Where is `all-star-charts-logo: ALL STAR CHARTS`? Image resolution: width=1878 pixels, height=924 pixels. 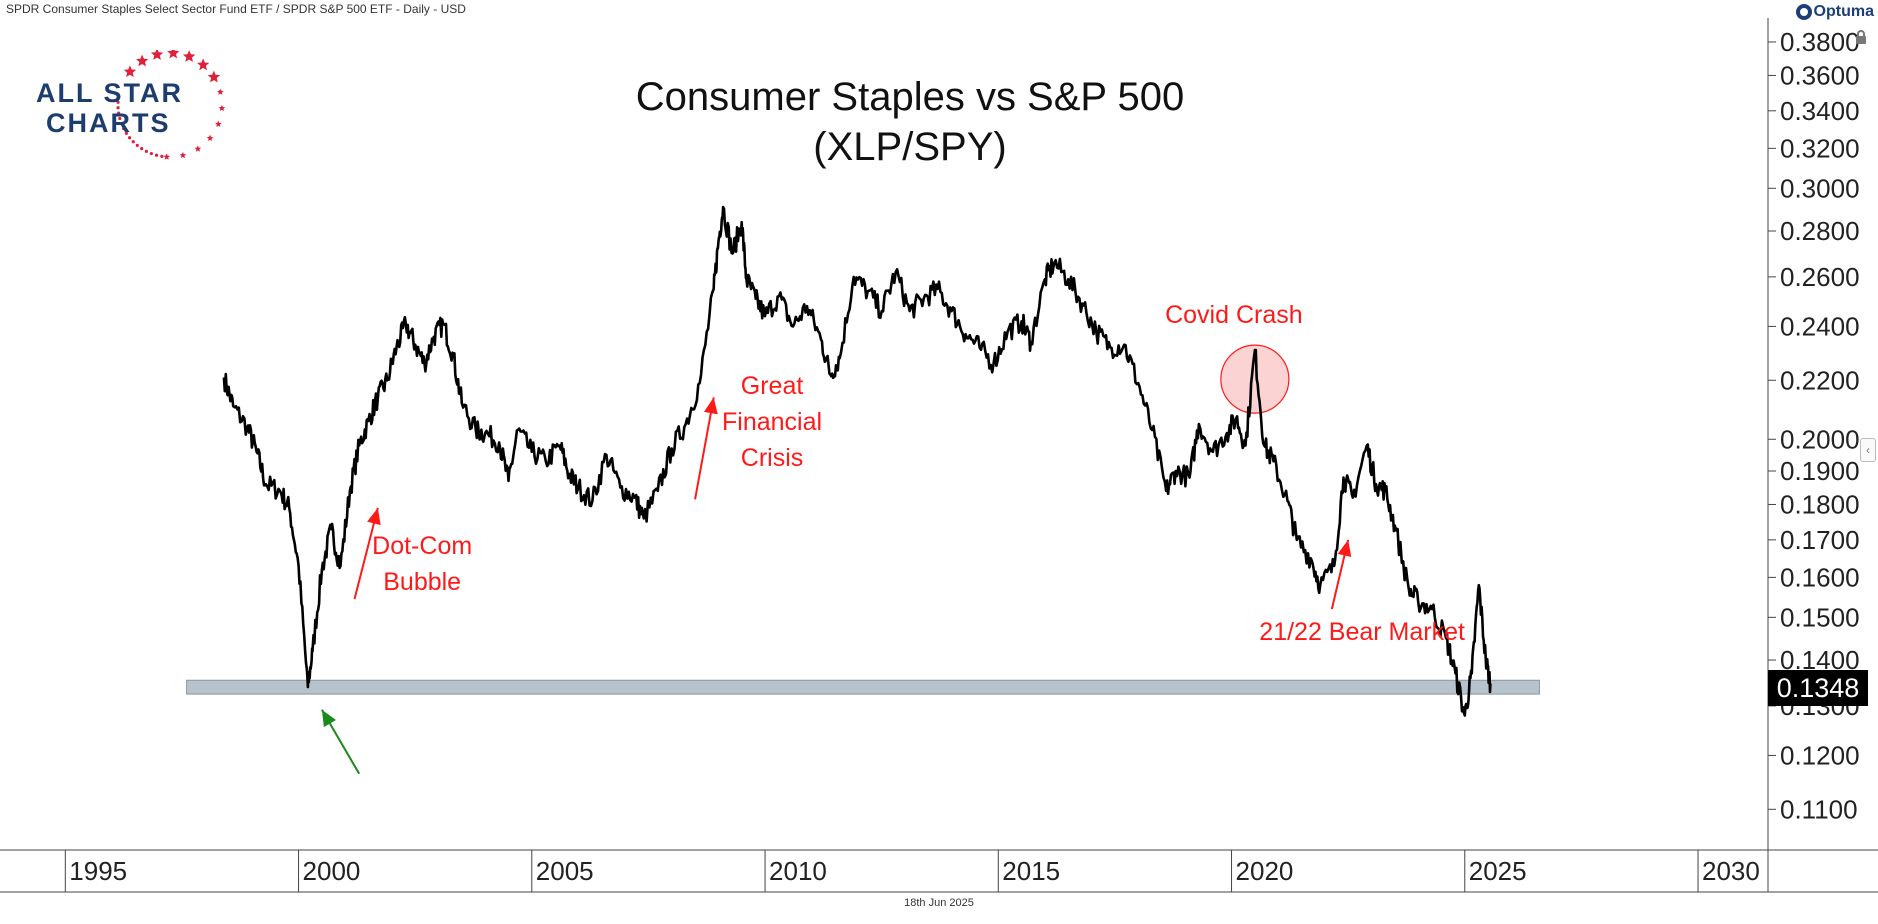 all-star-charts-logo: ALL STAR CHARTS is located at coordinates (135, 107).